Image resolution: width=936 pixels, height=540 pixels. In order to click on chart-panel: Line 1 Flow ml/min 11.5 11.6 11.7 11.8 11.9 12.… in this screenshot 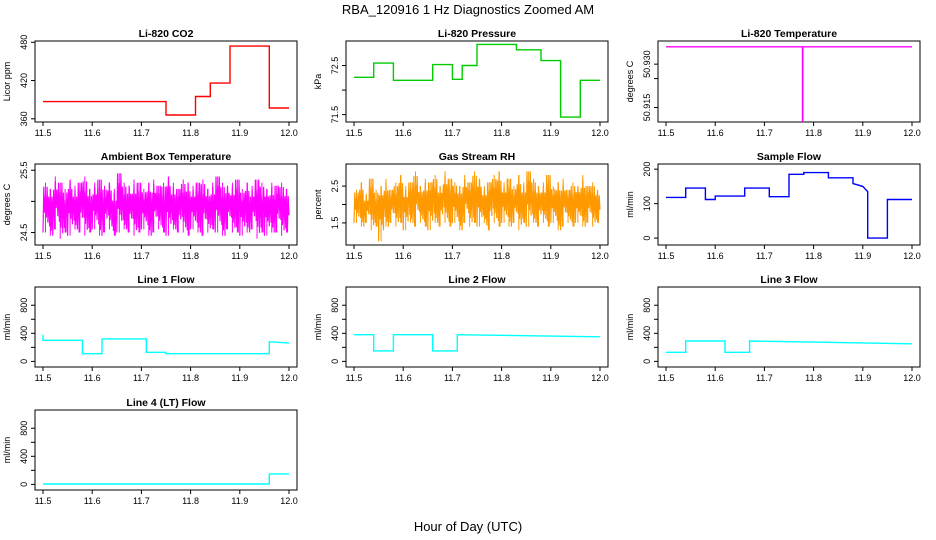, I will do `click(150, 328)`.